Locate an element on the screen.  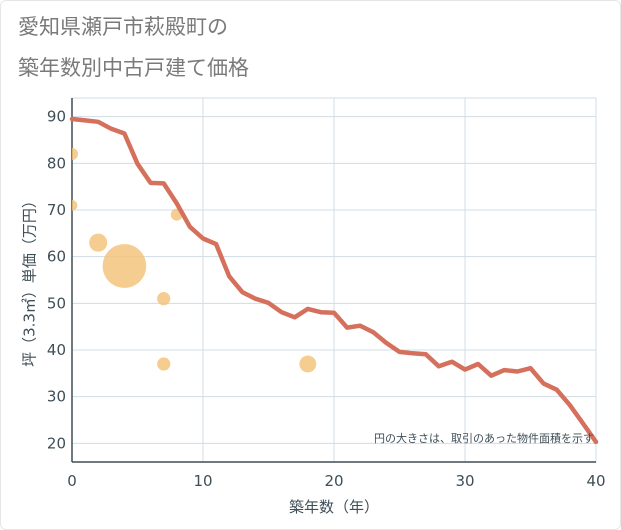
x-tick-label: 0 is located at coordinates (72, 481).